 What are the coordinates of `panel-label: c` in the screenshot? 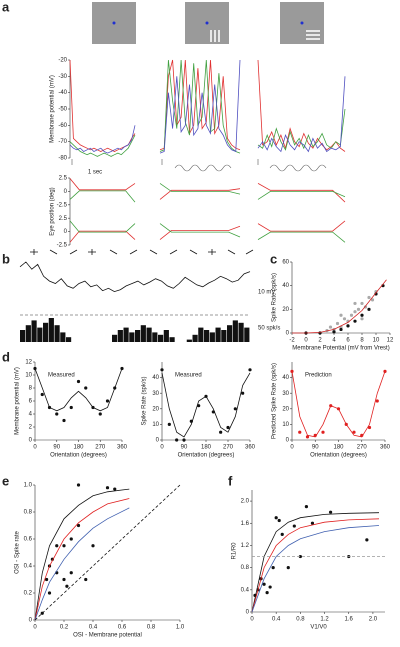 It's located at (273, 258).